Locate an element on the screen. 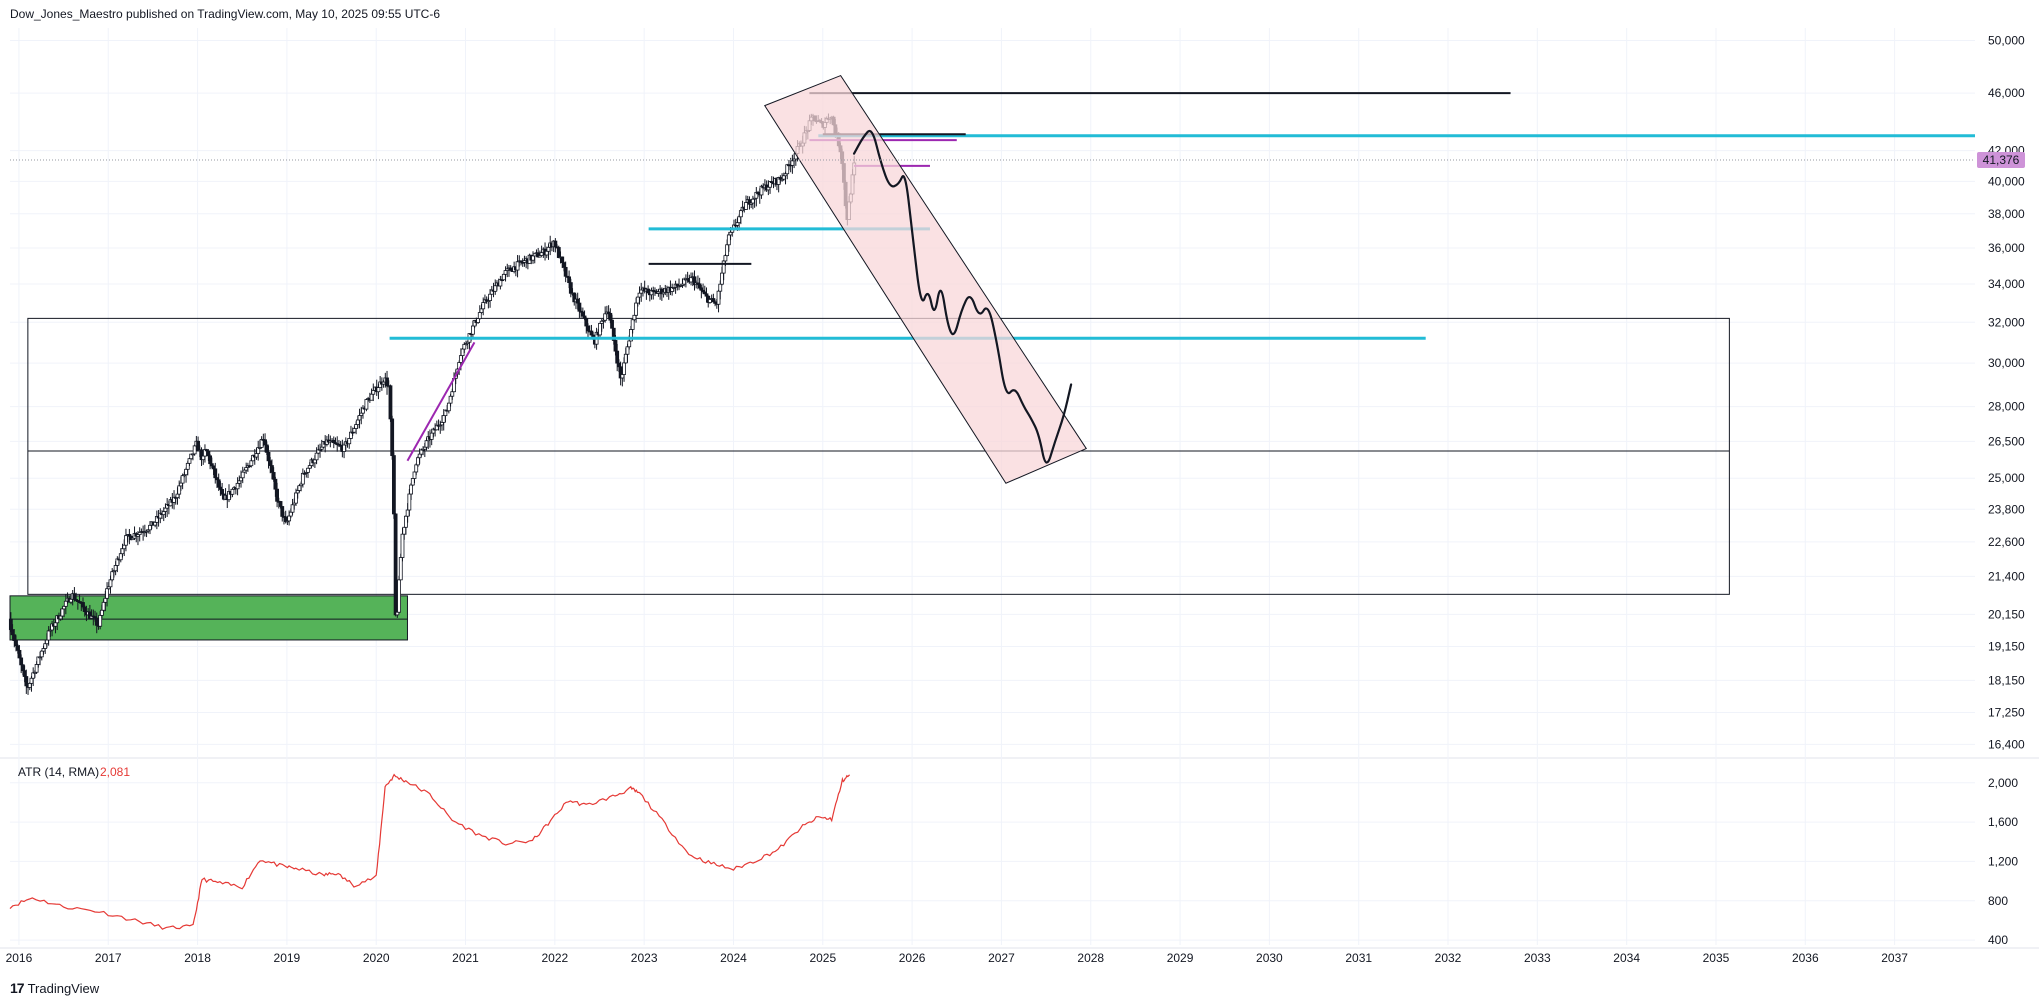 This screenshot has height=1007, width=2039. price-tick-label: 36,000 is located at coordinates (2006, 248).